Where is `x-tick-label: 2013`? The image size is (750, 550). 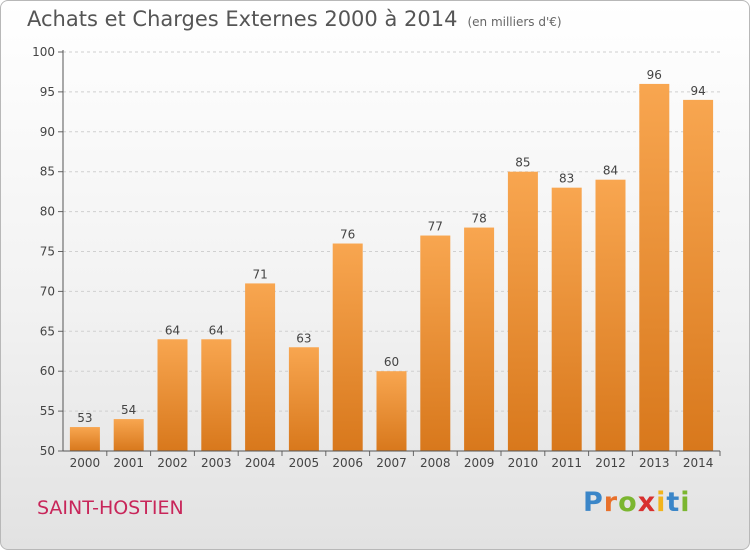
x-tick-label: 2013 is located at coordinates (654, 463).